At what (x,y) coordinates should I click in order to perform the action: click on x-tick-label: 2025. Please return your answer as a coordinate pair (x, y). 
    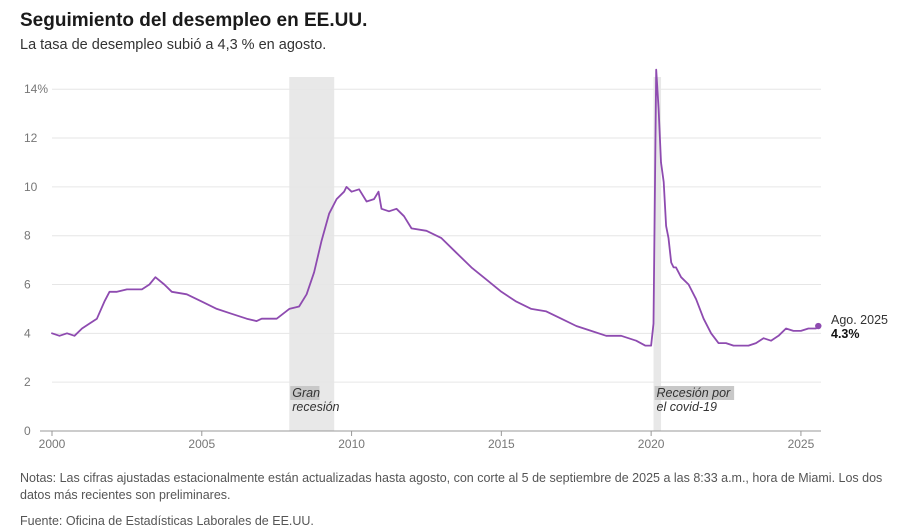
    Looking at the image, I should click on (801, 444).